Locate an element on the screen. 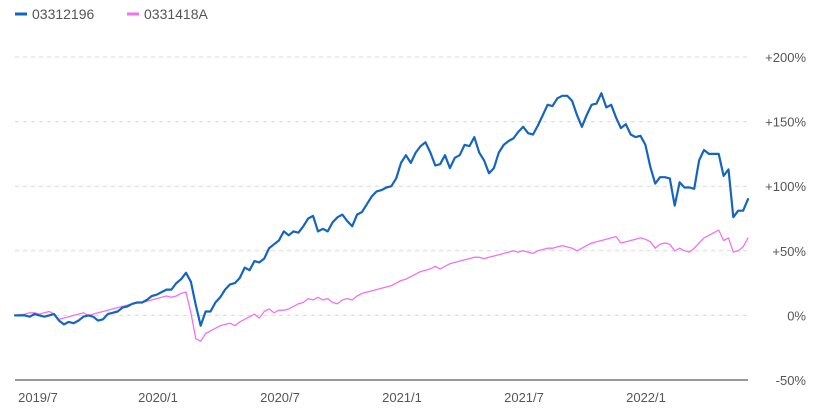 This screenshot has width=818, height=410. x-axis: 2019/7 2020/1 2020/7 2021/1 2021/7 2022/1 is located at coordinates (381, 392).